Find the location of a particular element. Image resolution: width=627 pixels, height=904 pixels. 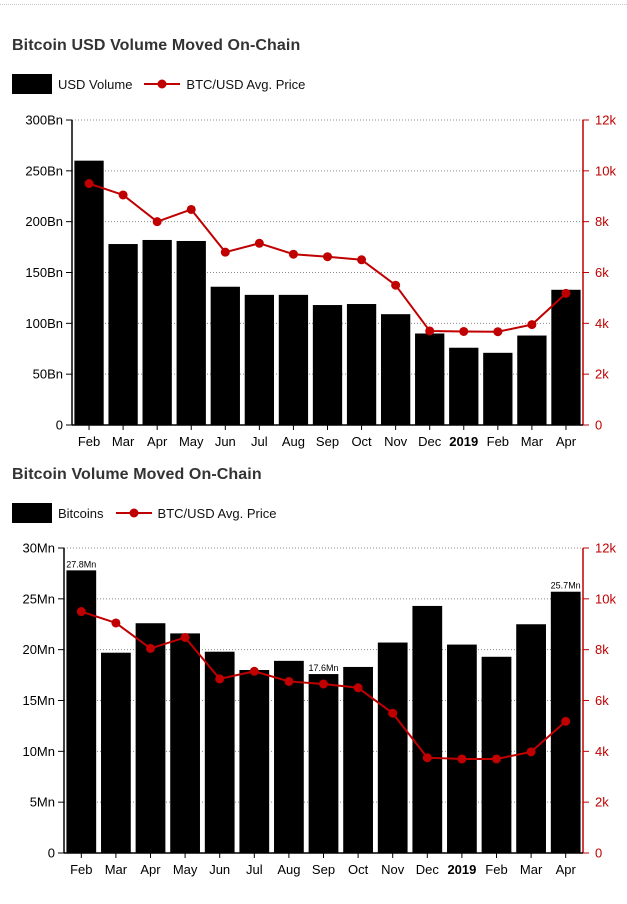

chart-1-y-left-tick-label: 150Bn is located at coordinates (44, 272).